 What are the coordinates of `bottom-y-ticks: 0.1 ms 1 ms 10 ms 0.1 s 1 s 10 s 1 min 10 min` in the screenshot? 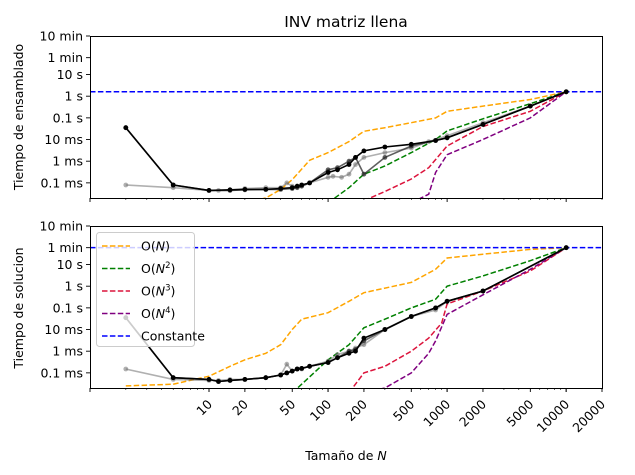 It's located at (65, 299).